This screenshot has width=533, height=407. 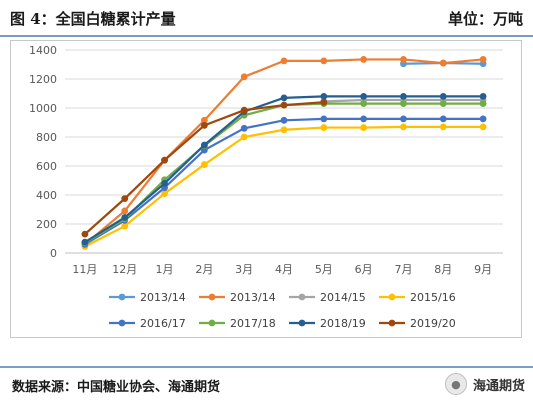 What do you see at coordinates (46, 195) in the screenshot?
I see `y-tick-label: 400` at bounding box center [46, 195].